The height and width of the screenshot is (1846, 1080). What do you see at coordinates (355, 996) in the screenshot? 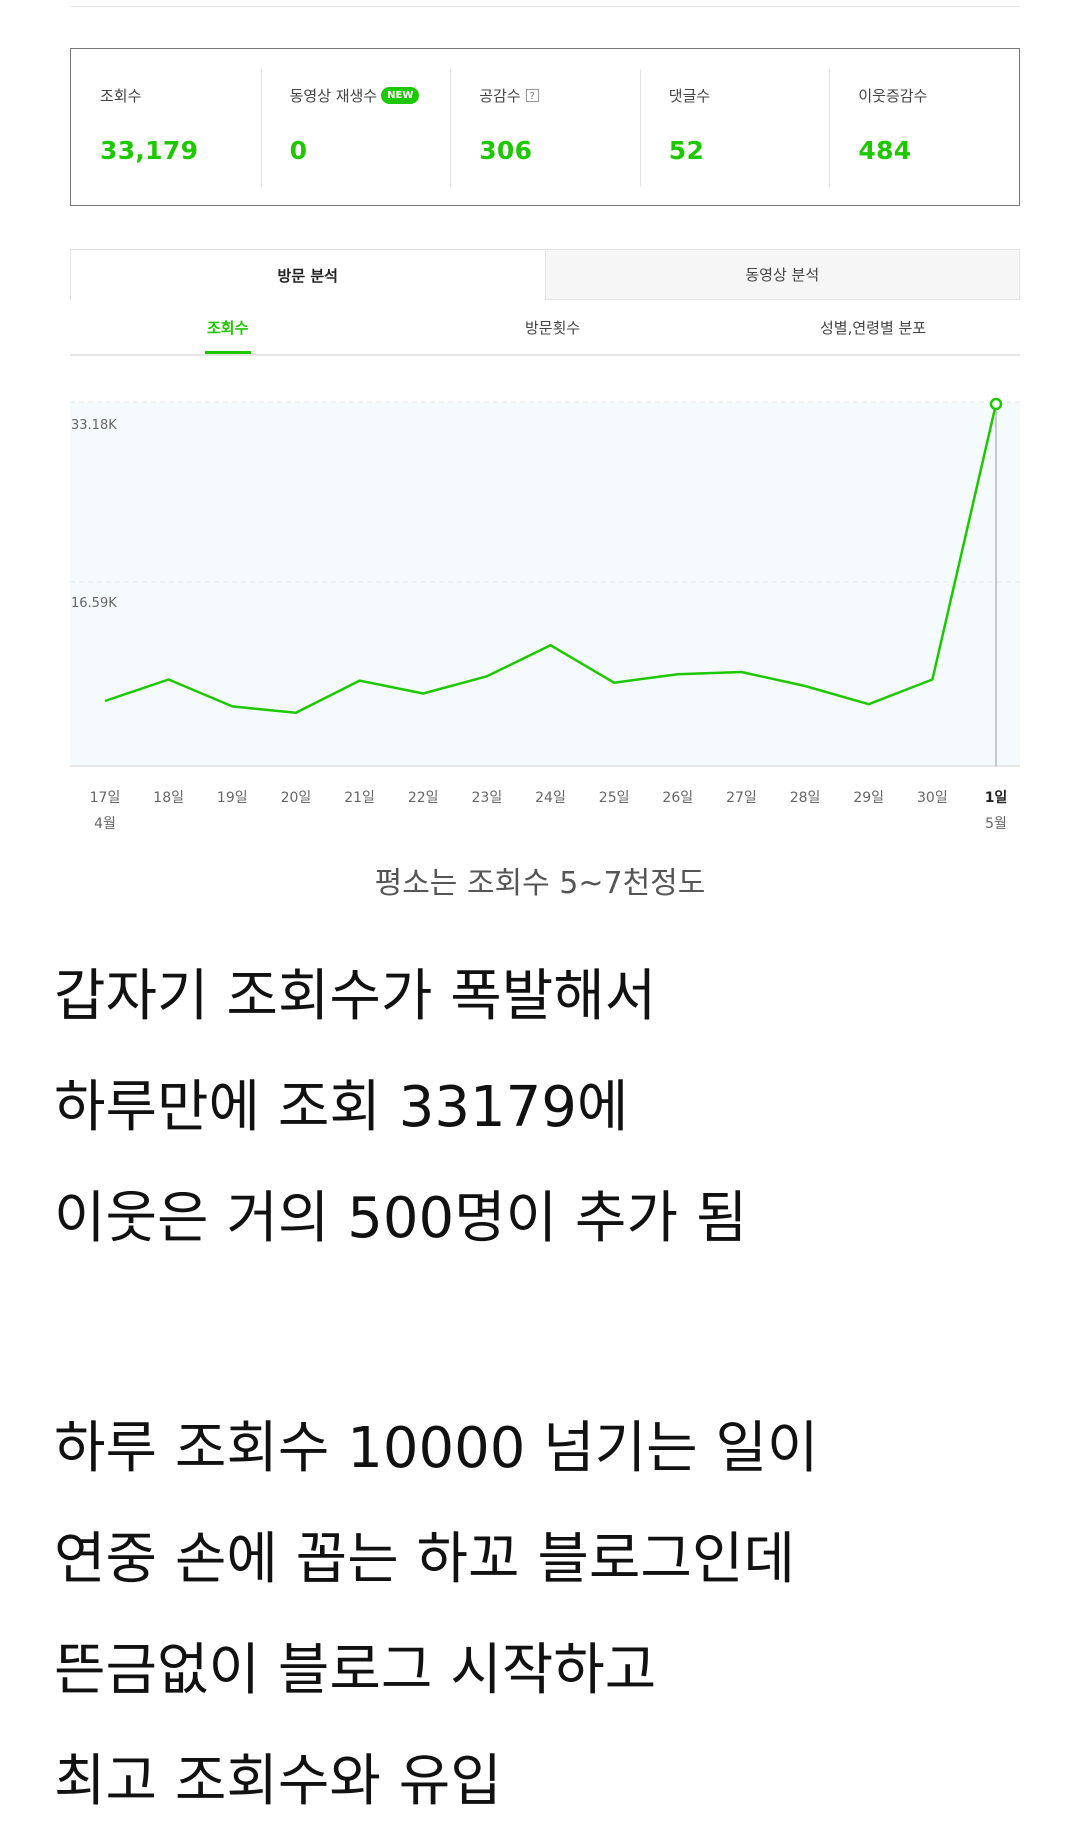
I see `paragraph-line: 갑자기 조회수가 폭발해서` at bounding box center [355, 996].